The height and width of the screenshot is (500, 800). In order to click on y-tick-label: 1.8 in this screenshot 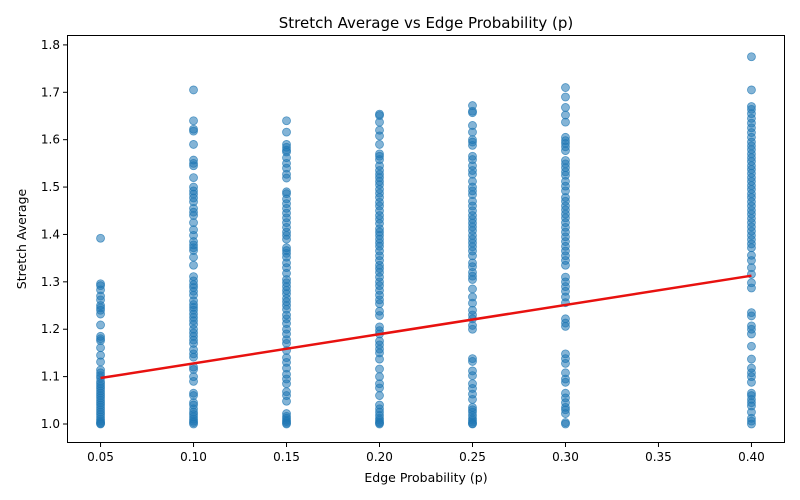, I will do `click(50, 45)`.